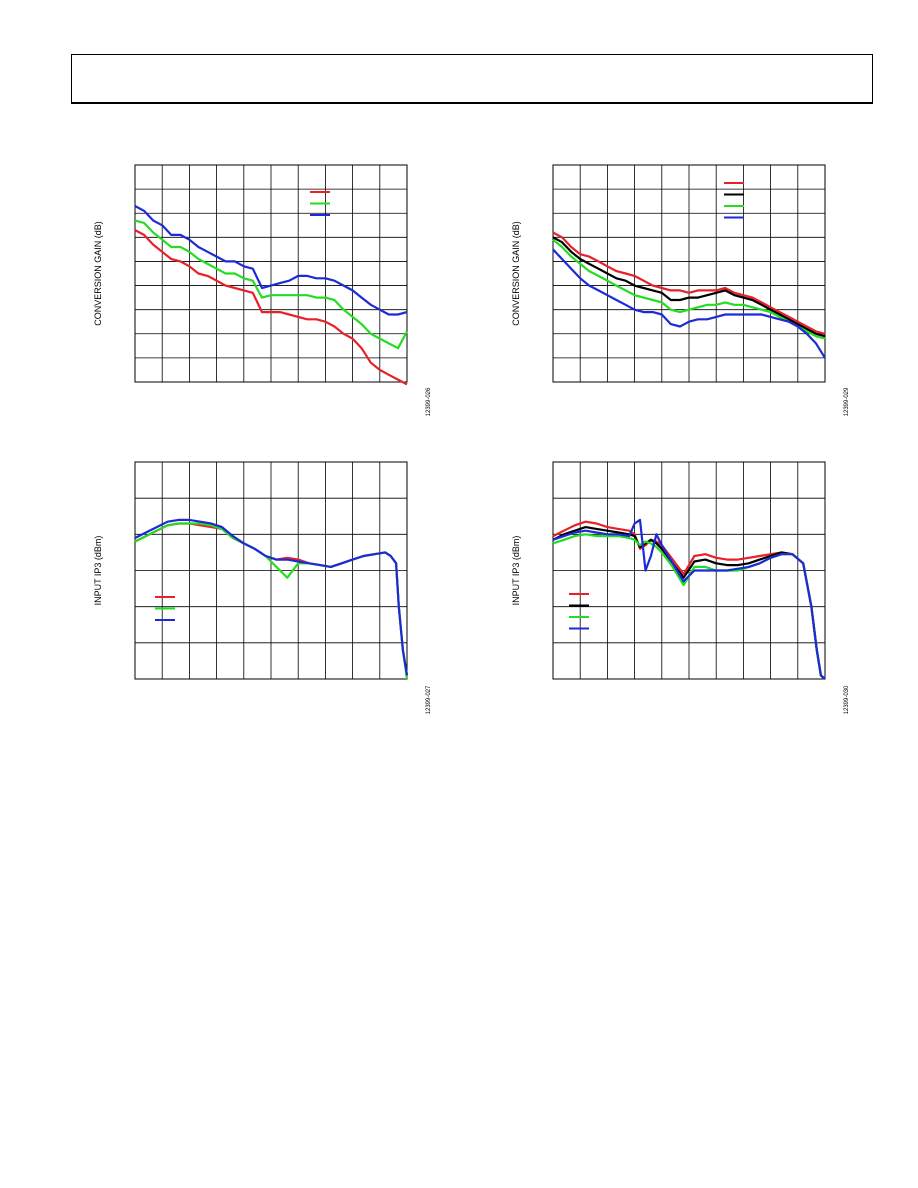 This screenshot has width=918, height=1188. What do you see at coordinates (429, 401) in the screenshot?
I see `figure-id: 12399-026` at bounding box center [429, 401].